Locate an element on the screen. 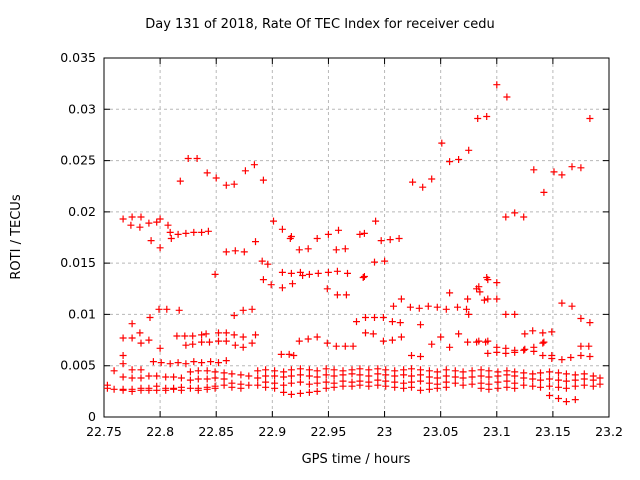 The width and height of the screenshot is (640, 480). y-tick-label: 0.01 is located at coordinates (82, 313).